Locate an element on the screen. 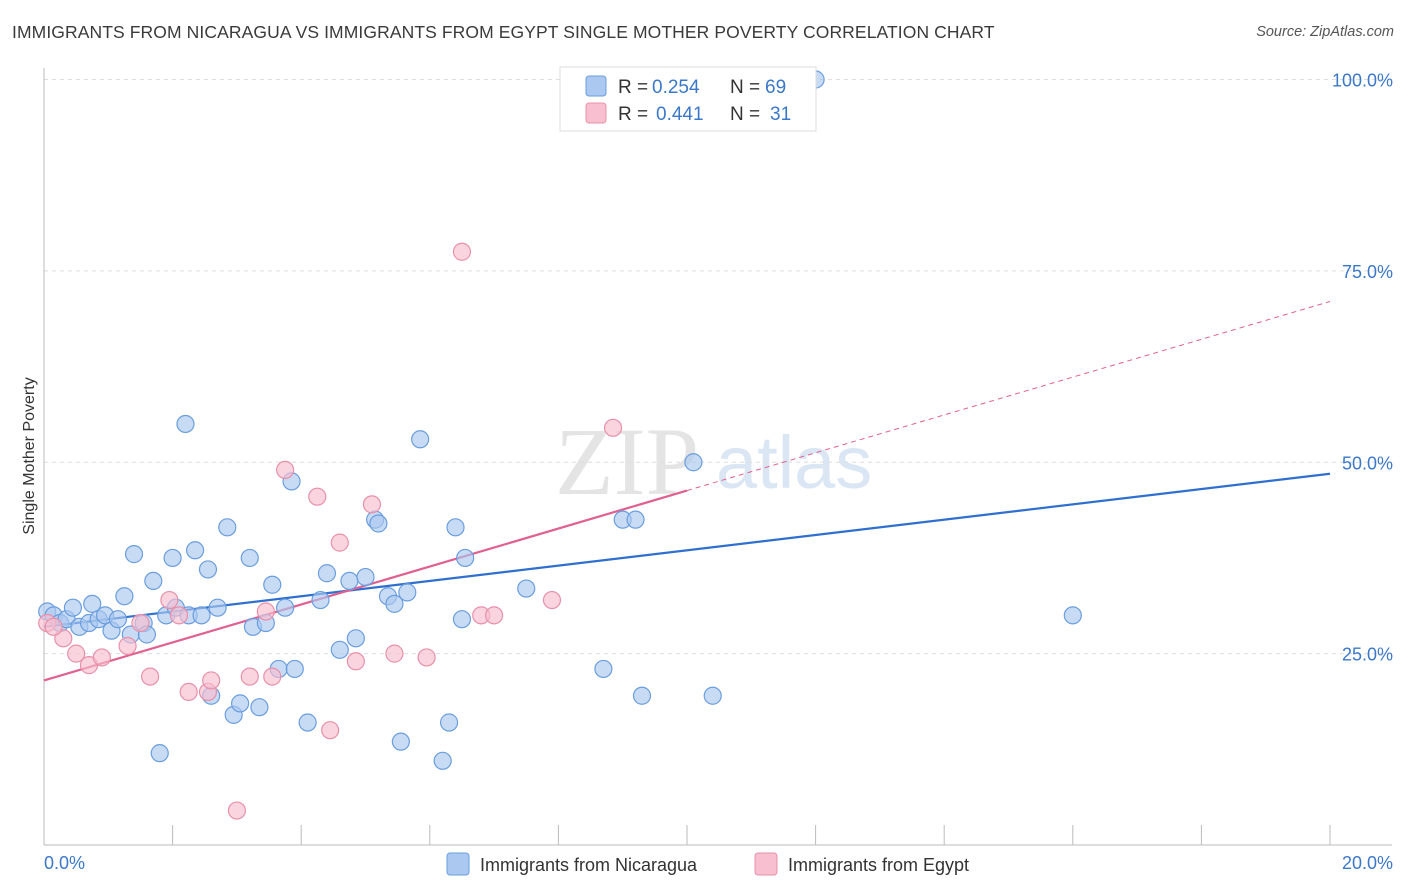  legend-n-label-egypt: N = is located at coordinates (747, 114).